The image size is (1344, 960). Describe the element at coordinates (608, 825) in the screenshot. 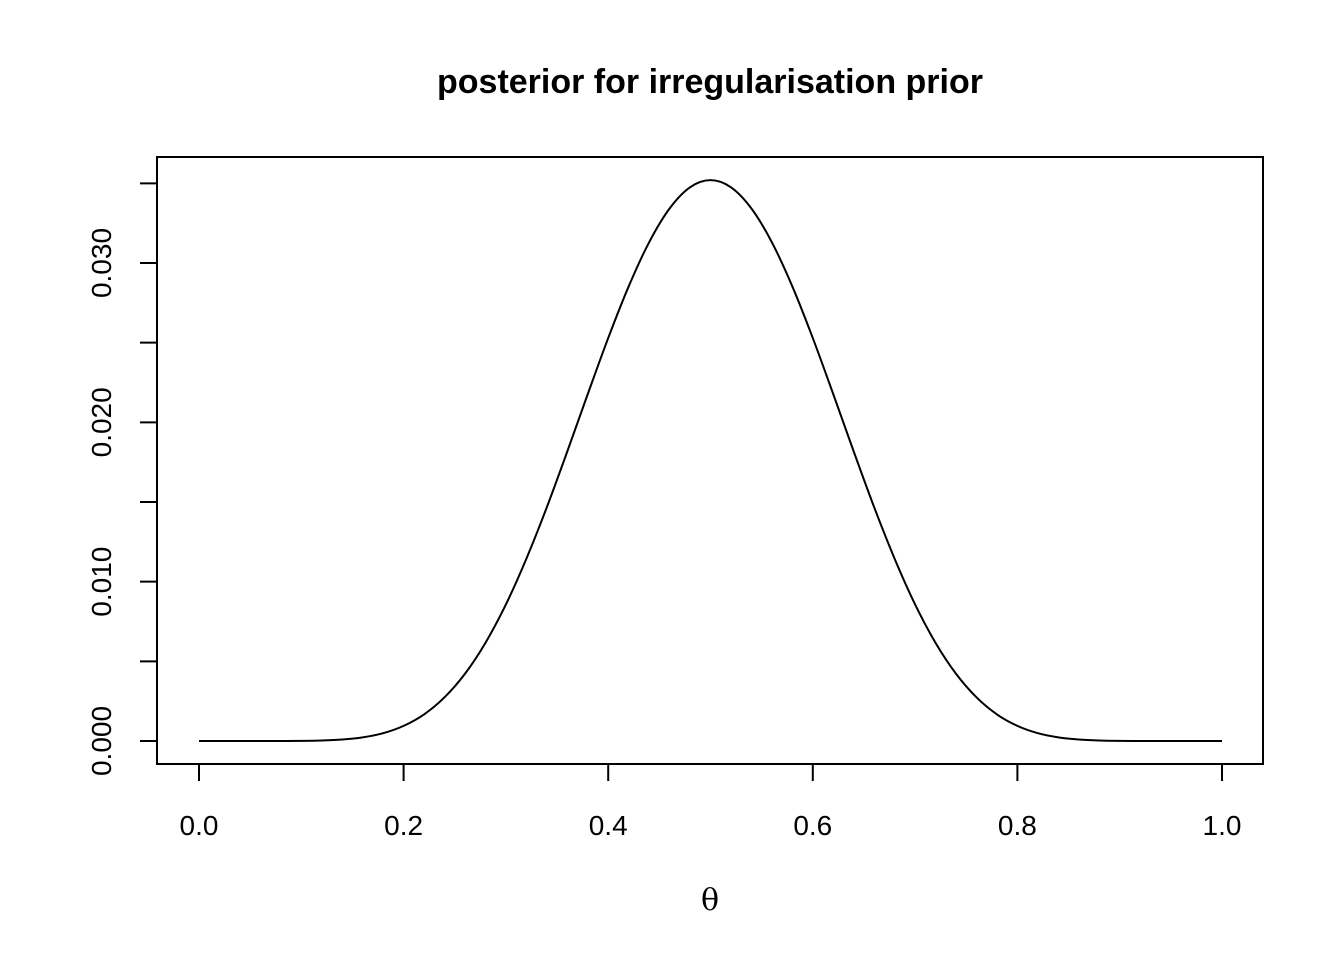

I see `x-tick-label: 0.4` at that location.